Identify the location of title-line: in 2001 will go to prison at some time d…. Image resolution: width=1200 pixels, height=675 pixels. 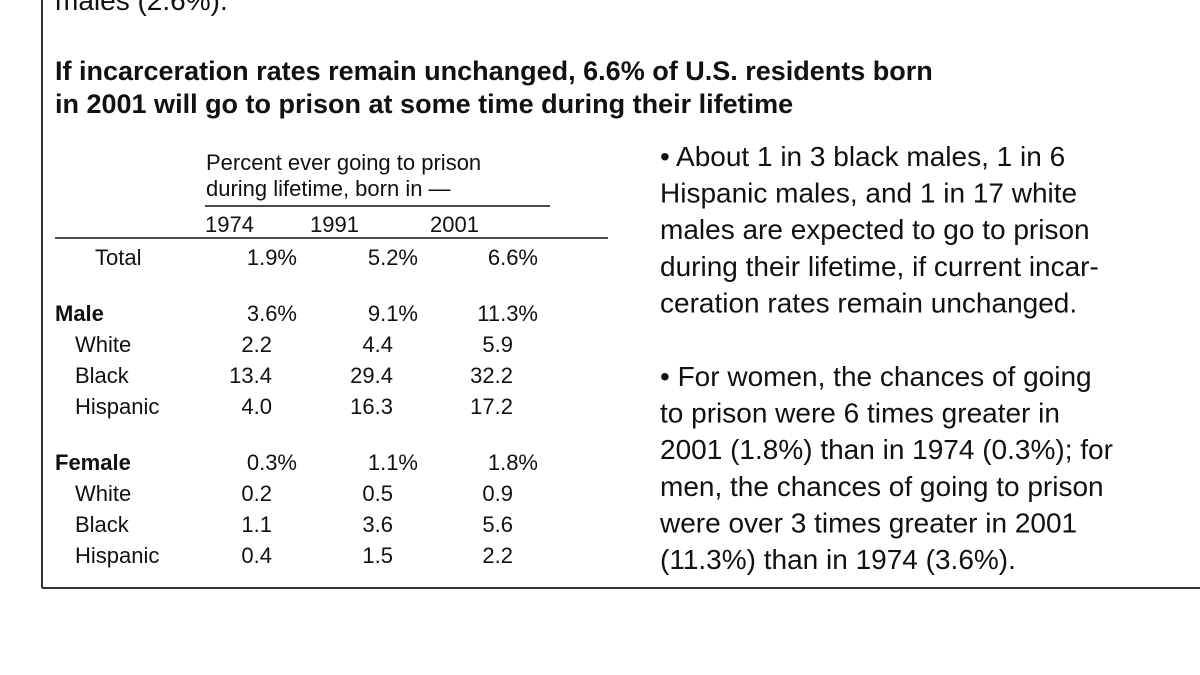
(424, 104).